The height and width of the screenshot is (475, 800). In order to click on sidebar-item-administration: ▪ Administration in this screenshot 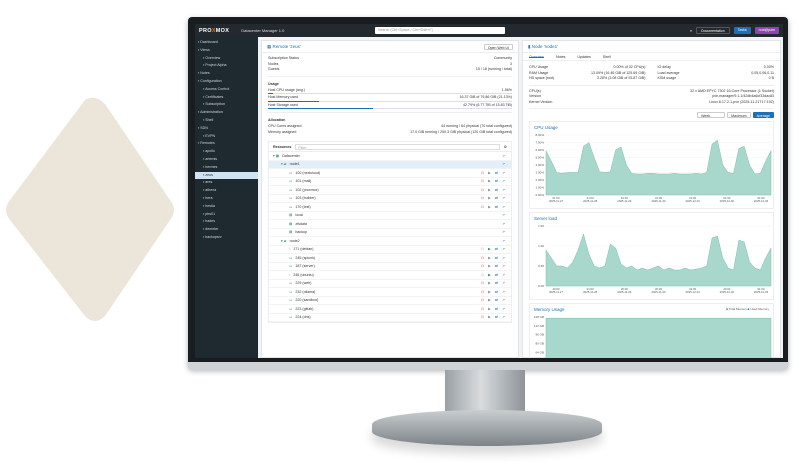, I will do `click(226, 113)`.